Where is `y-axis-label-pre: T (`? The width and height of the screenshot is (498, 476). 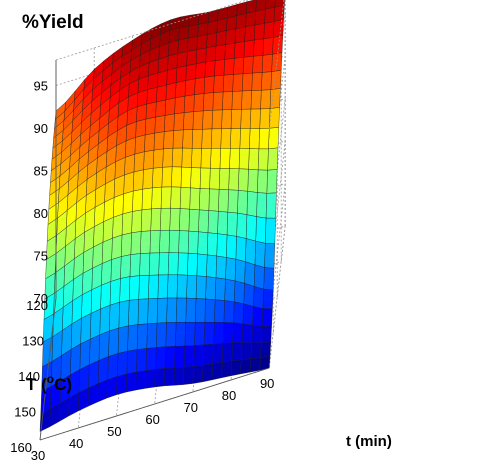 y-axis-label-pre: T ( is located at coordinates (36, 384).